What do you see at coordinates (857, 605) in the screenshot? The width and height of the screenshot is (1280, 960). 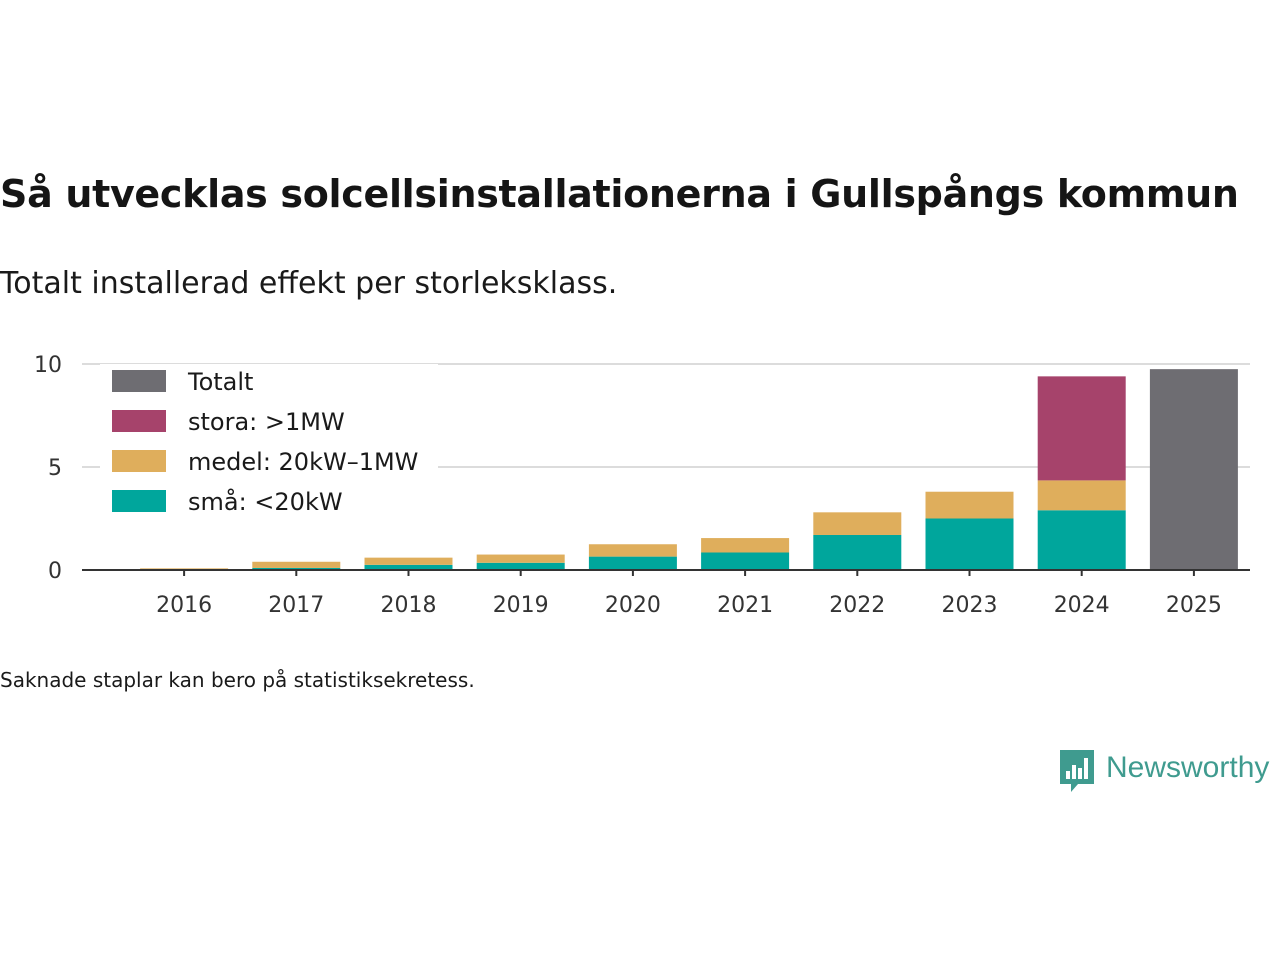 I see `x-tick-label: 2022` at bounding box center [857, 605].